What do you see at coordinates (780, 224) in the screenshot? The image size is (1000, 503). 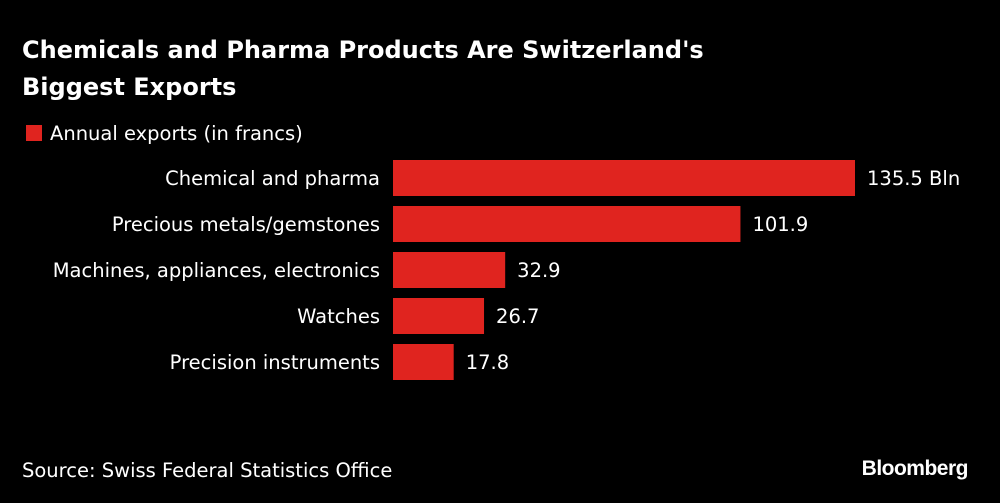 I see `value-label: 101.9` at bounding box center [780, 224].